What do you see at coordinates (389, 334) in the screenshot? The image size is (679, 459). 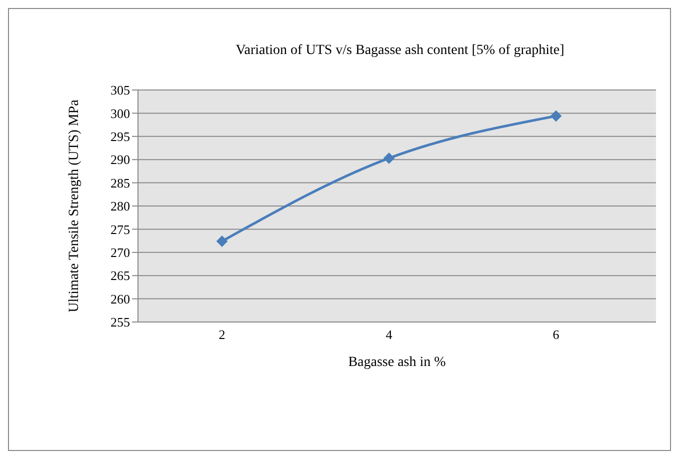 I see `x-tick-label: 4` at bounding box center [389, 334].